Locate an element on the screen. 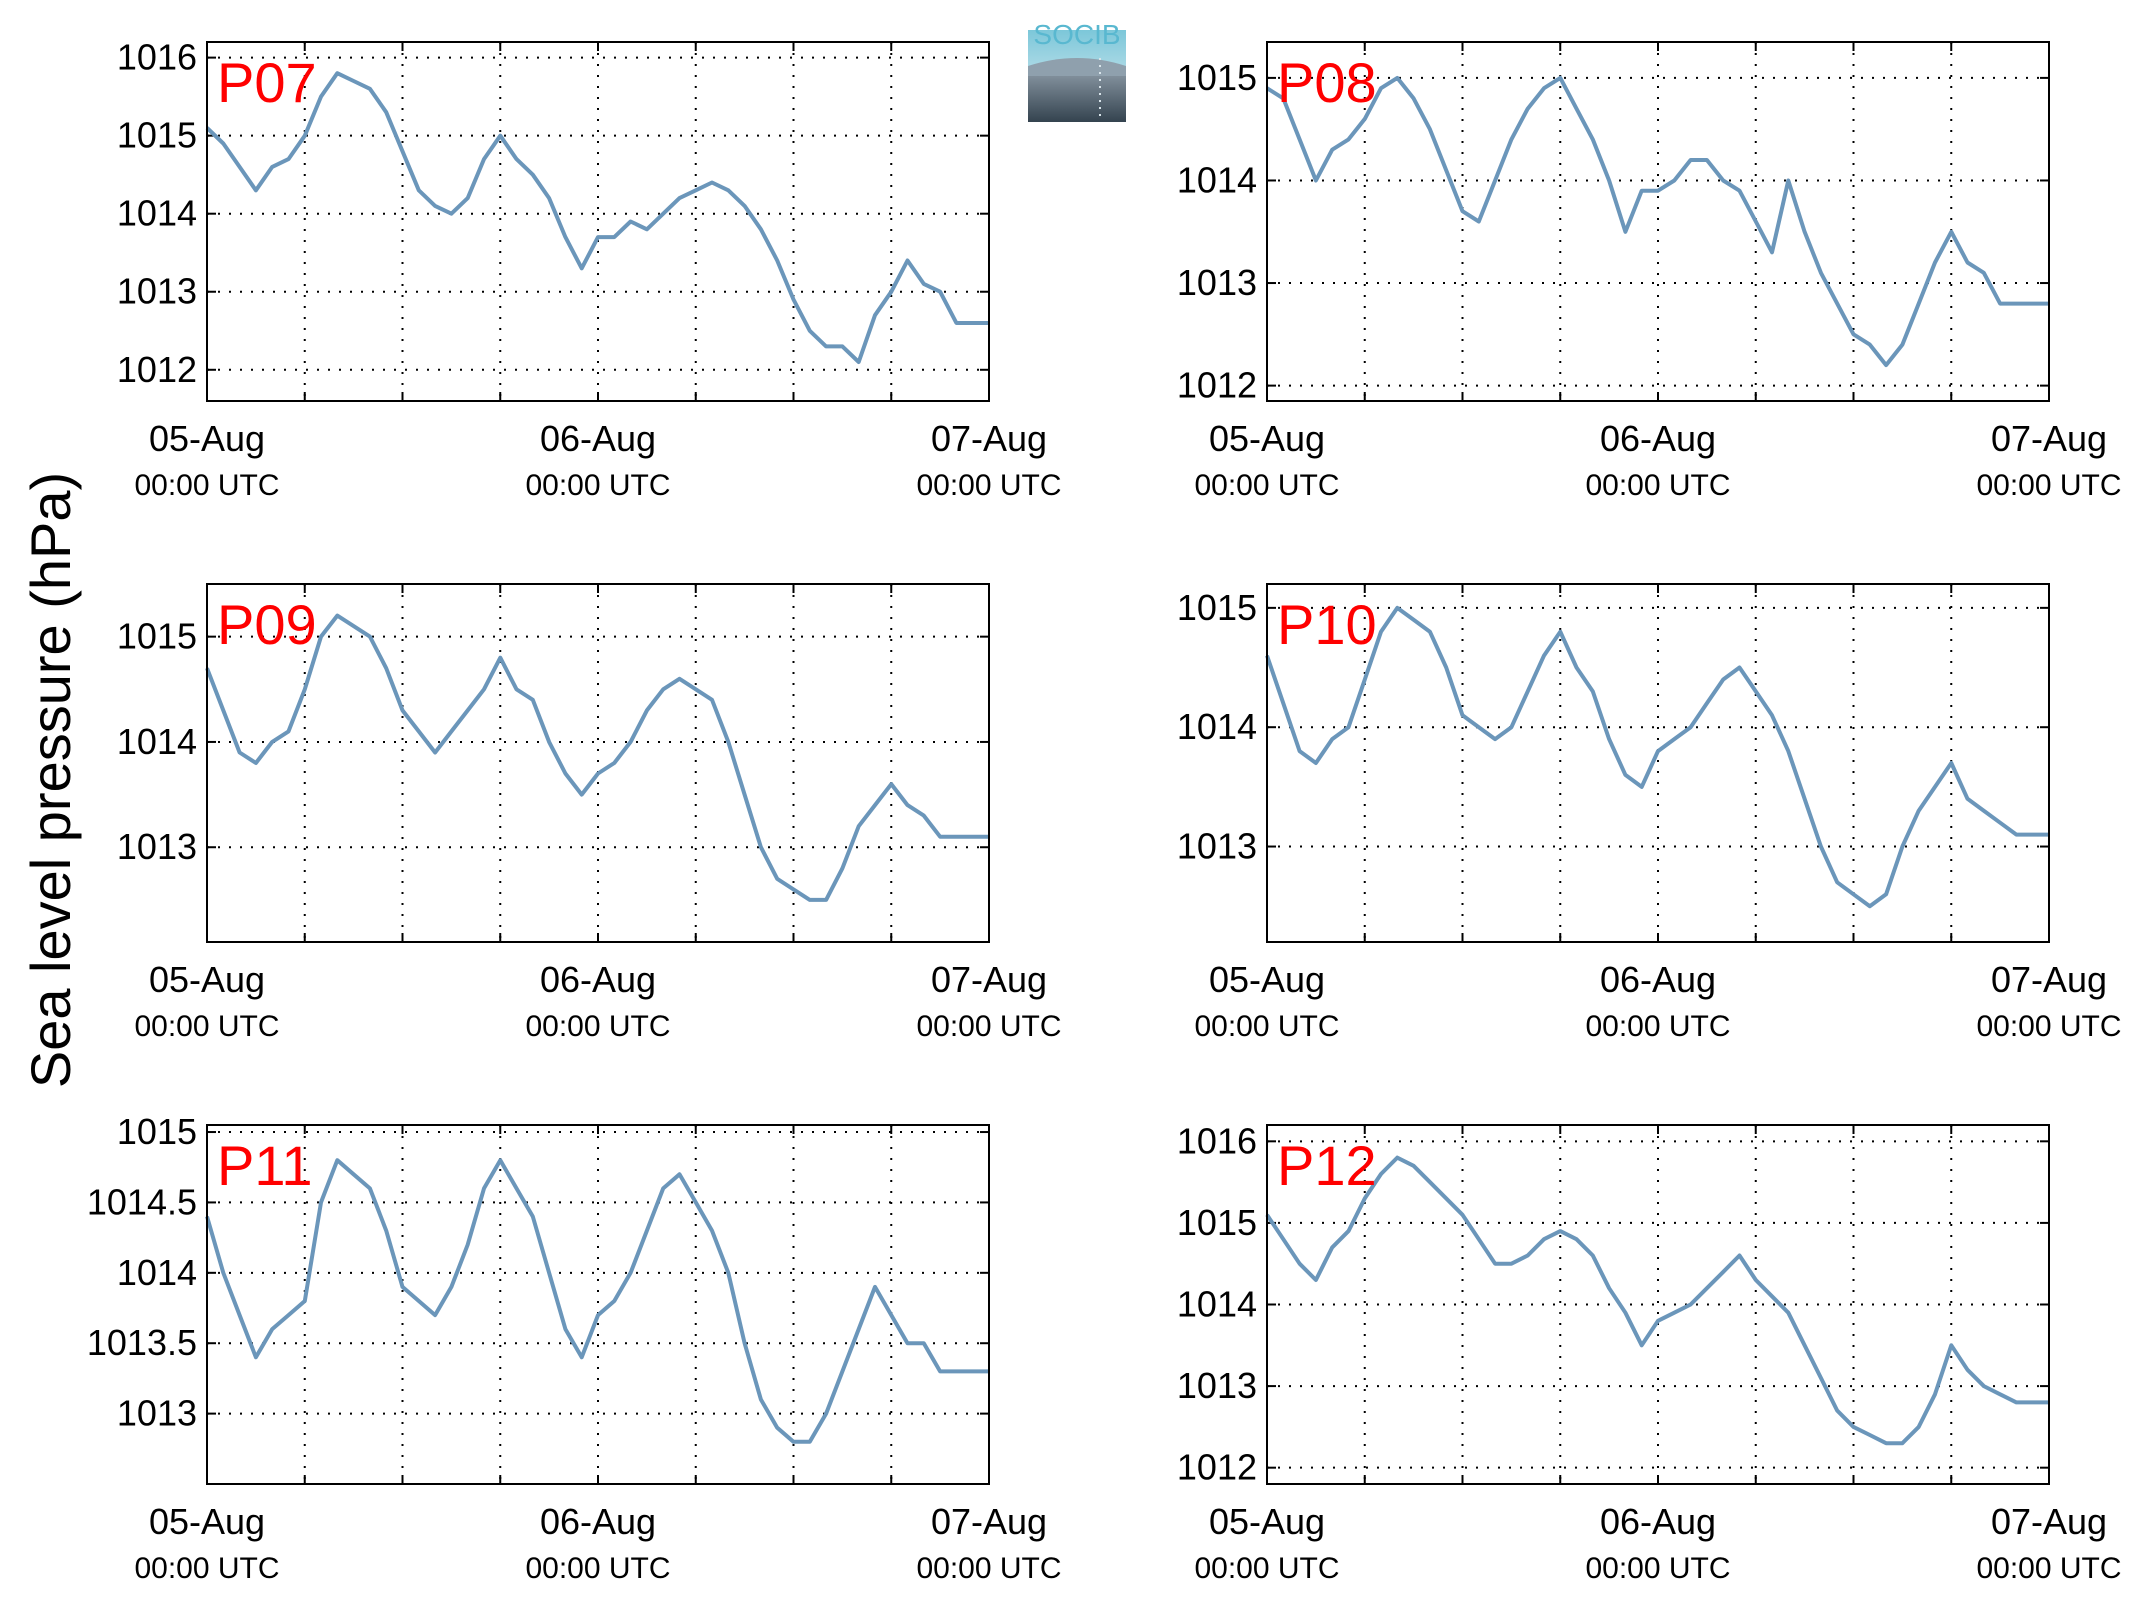 This screenshot has width=2133, height=1608. panel-label: P08 is located at coordinates (1327, 82).